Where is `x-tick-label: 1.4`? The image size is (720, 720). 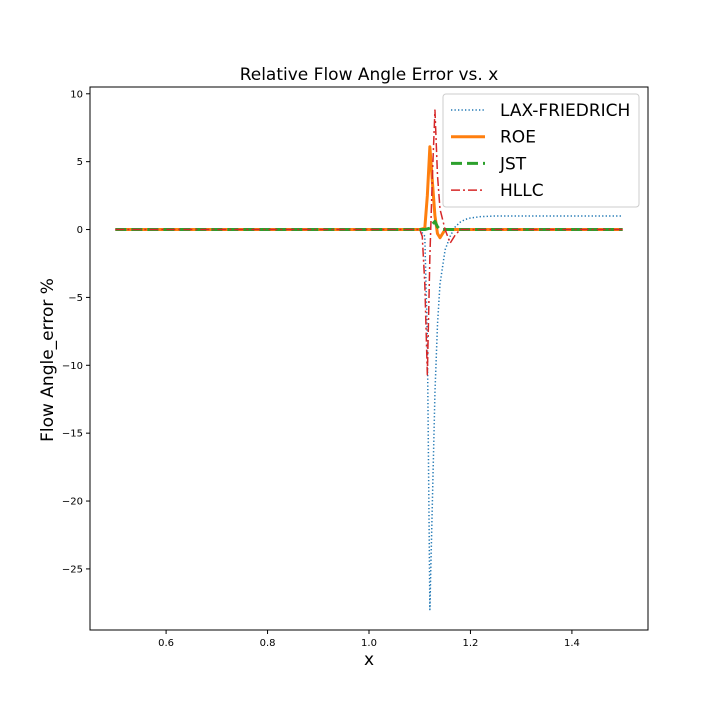 x-tick-label: 1.4 is located at coordinates (572, 643).